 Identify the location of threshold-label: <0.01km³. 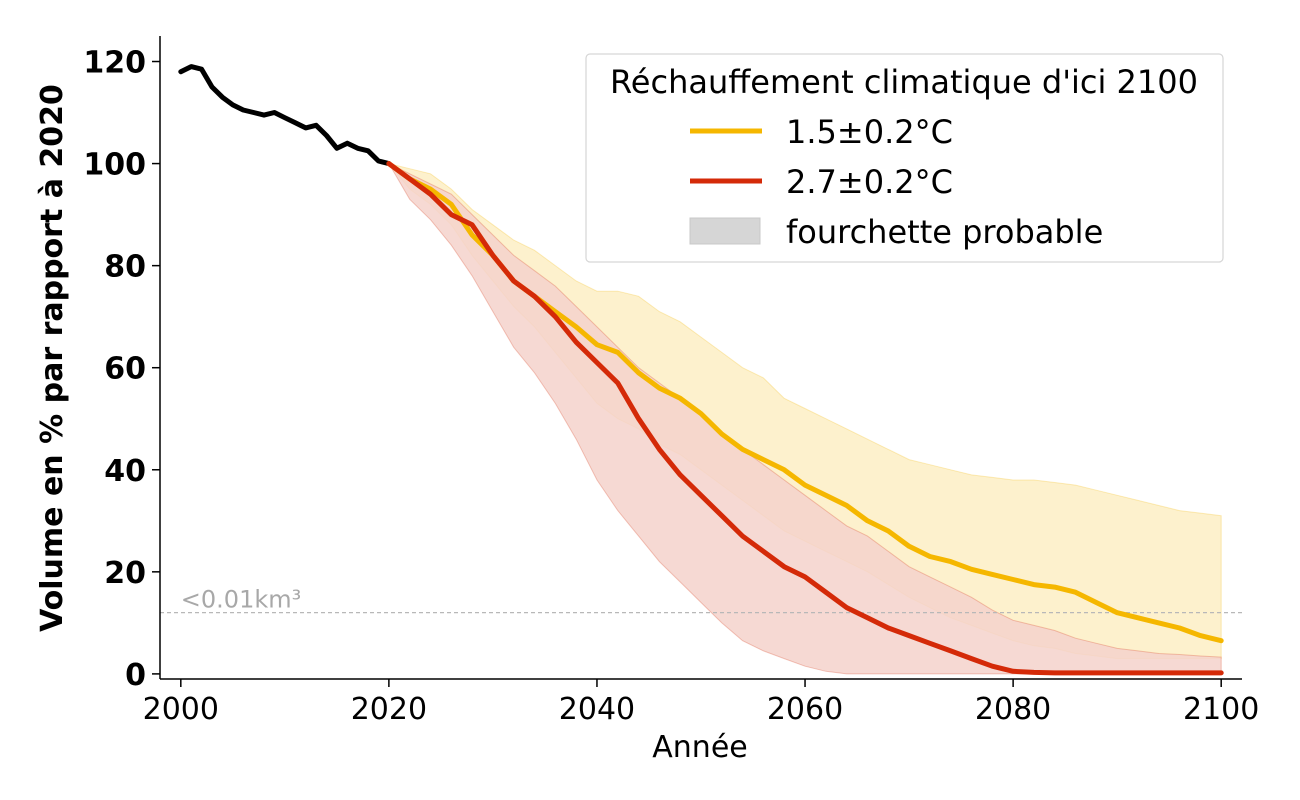
(241, 600).